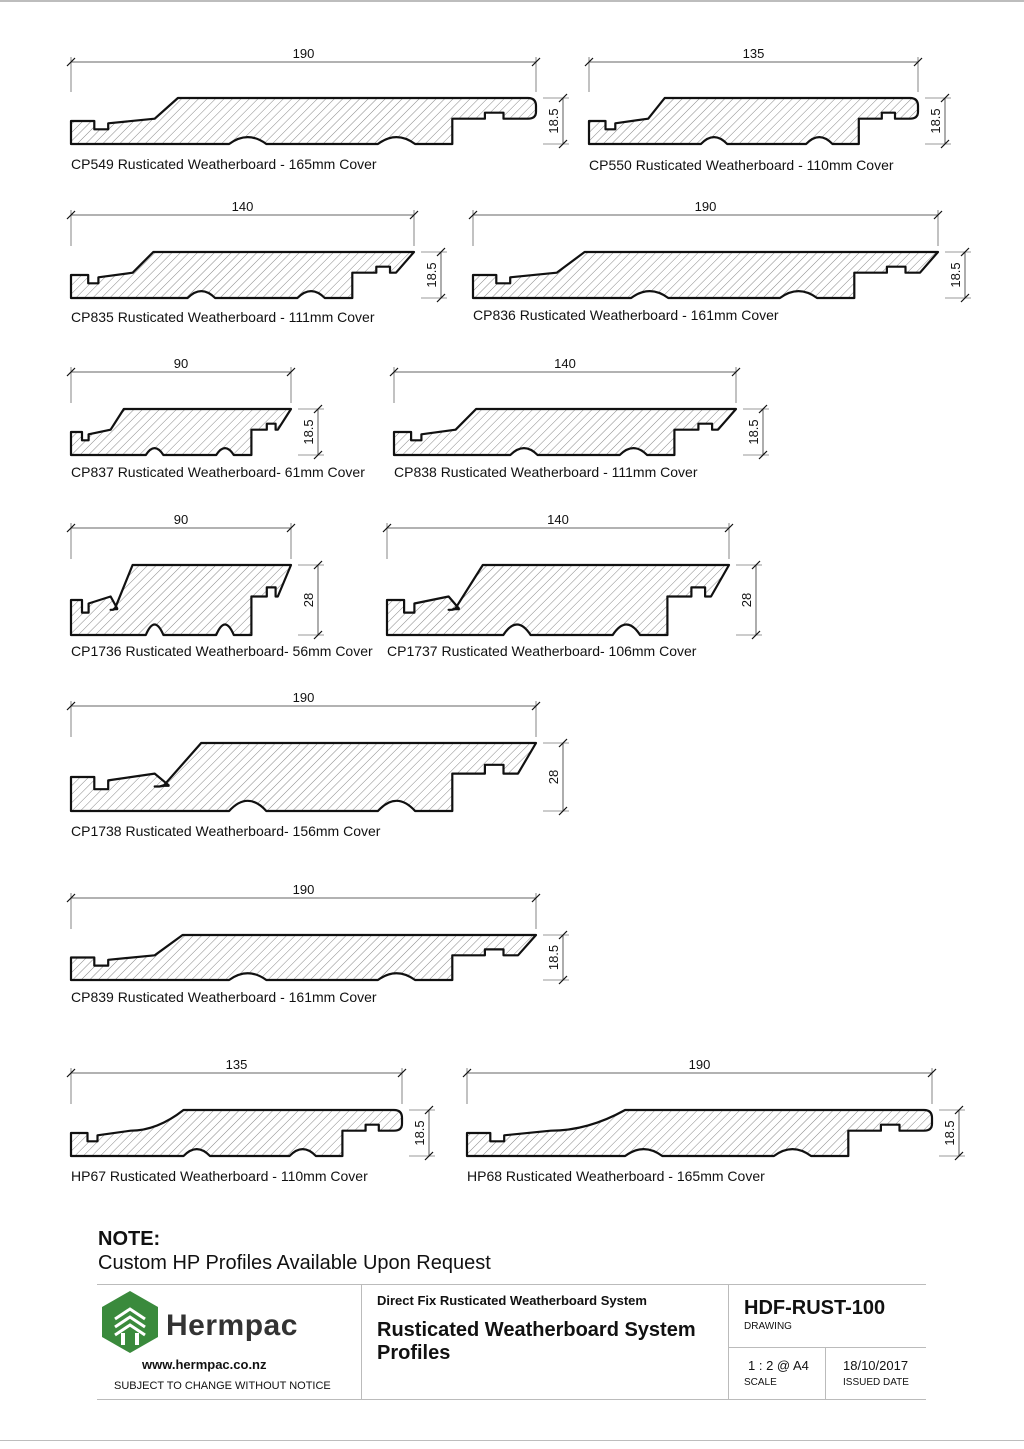  What do you see at coordinates (303, 121) in the screenshot?
I see `profile-section-cp549` at bounding box center [303, 121].